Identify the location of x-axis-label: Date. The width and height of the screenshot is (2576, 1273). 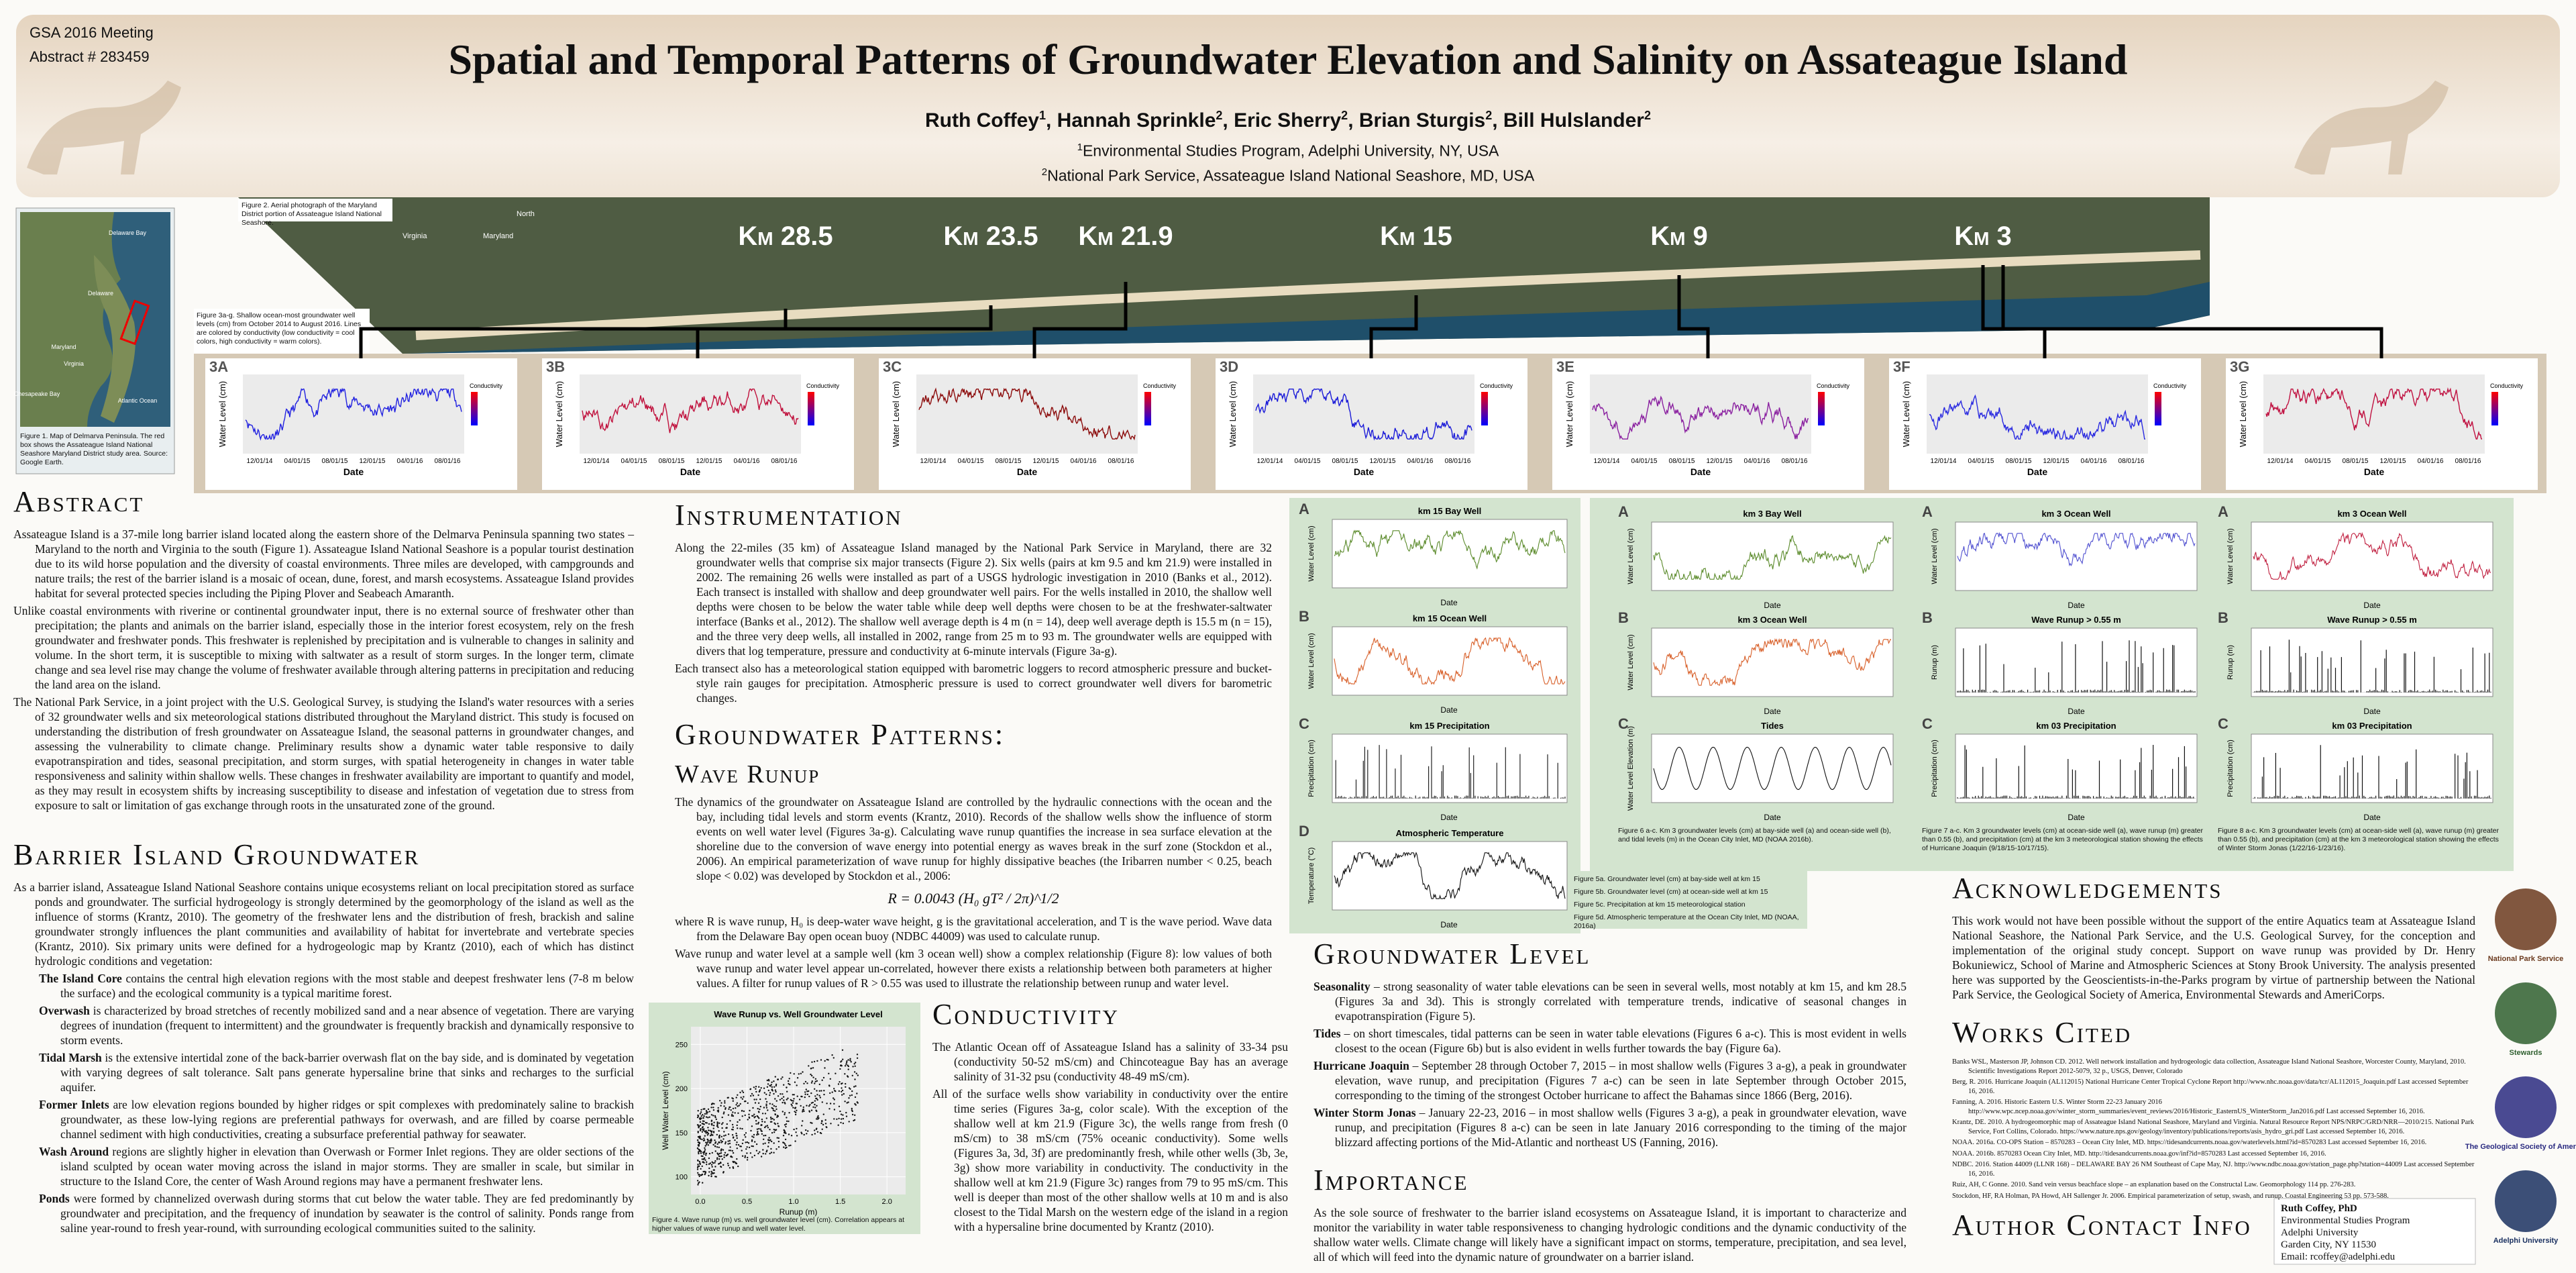
(1772, 605).